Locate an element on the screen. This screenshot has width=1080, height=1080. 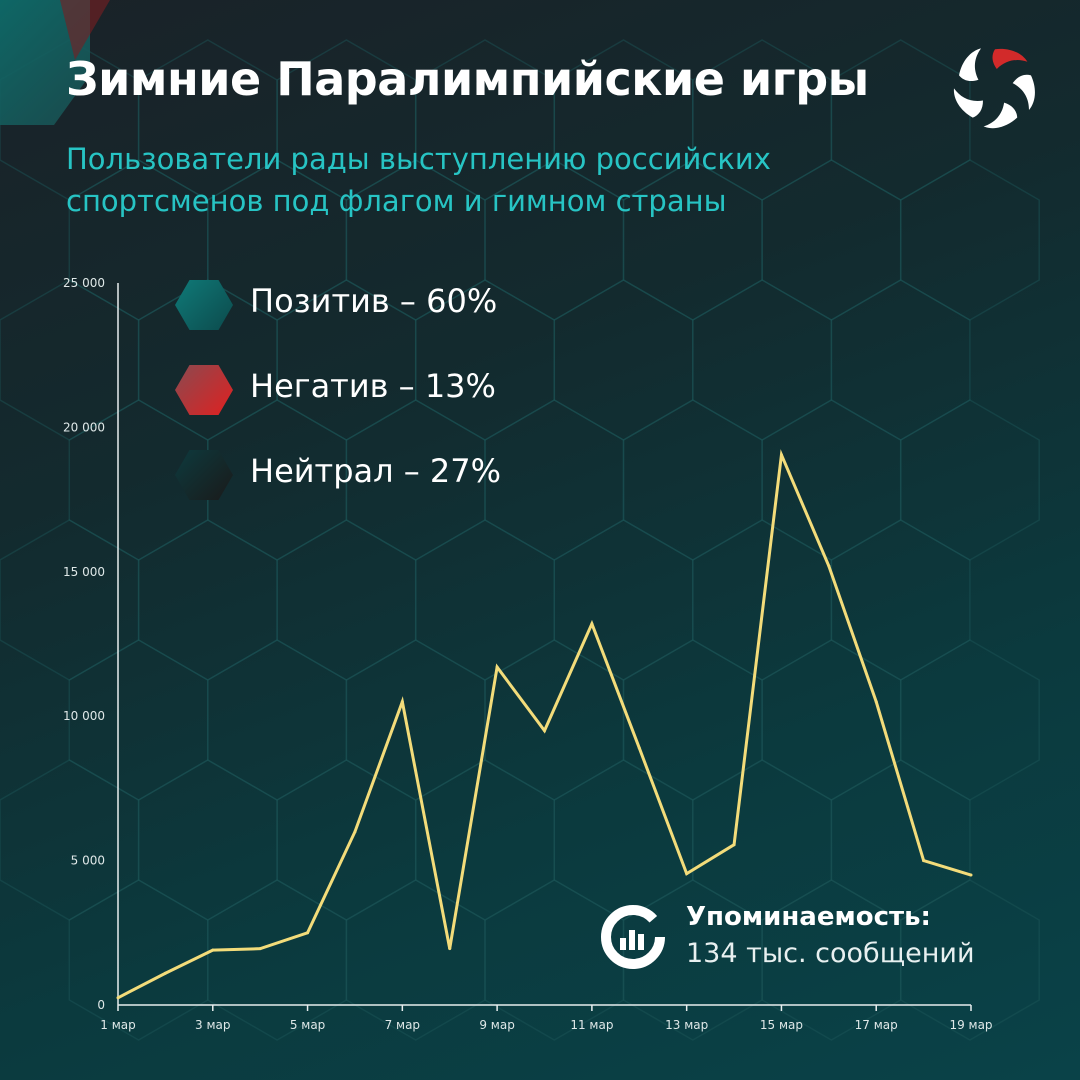
y-tick-label: 25 000 is located at coordinates (84, 283).